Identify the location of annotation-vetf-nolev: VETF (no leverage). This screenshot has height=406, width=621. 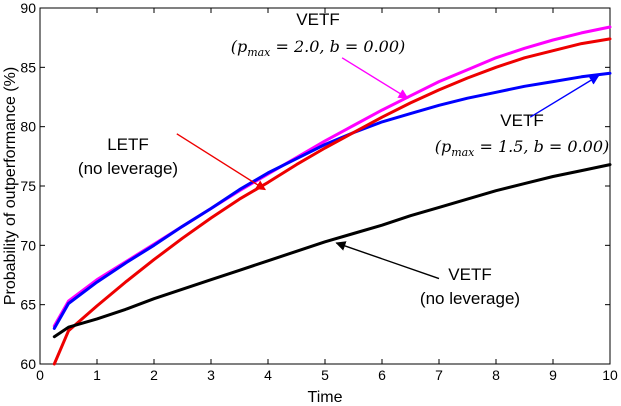
(427, 274).